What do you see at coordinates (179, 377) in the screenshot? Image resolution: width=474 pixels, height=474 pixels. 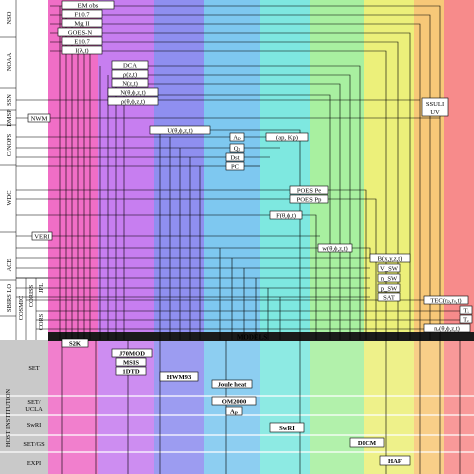 I see `model-hwm93: HWM93` at bounding box center [179, 377].